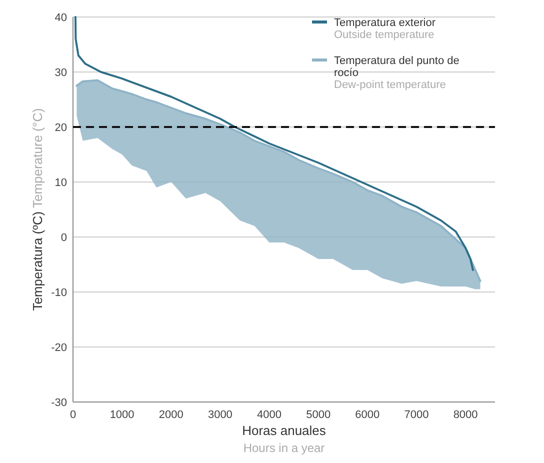  I want to click on x-tick-label: 8000, so click(465, 415).